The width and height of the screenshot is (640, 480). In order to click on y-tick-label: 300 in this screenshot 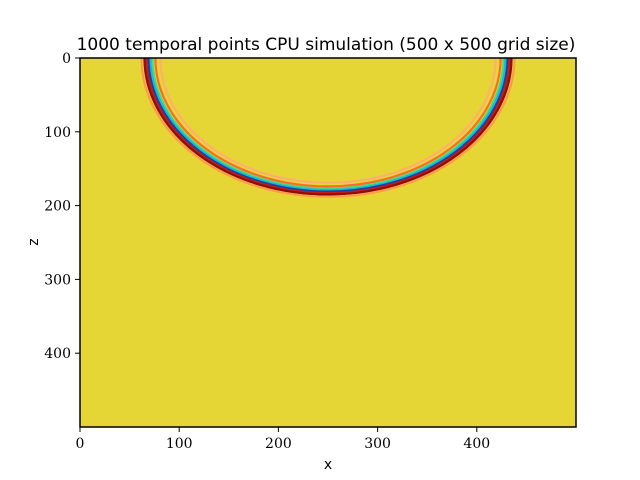, I will do `click(57, 280)`.